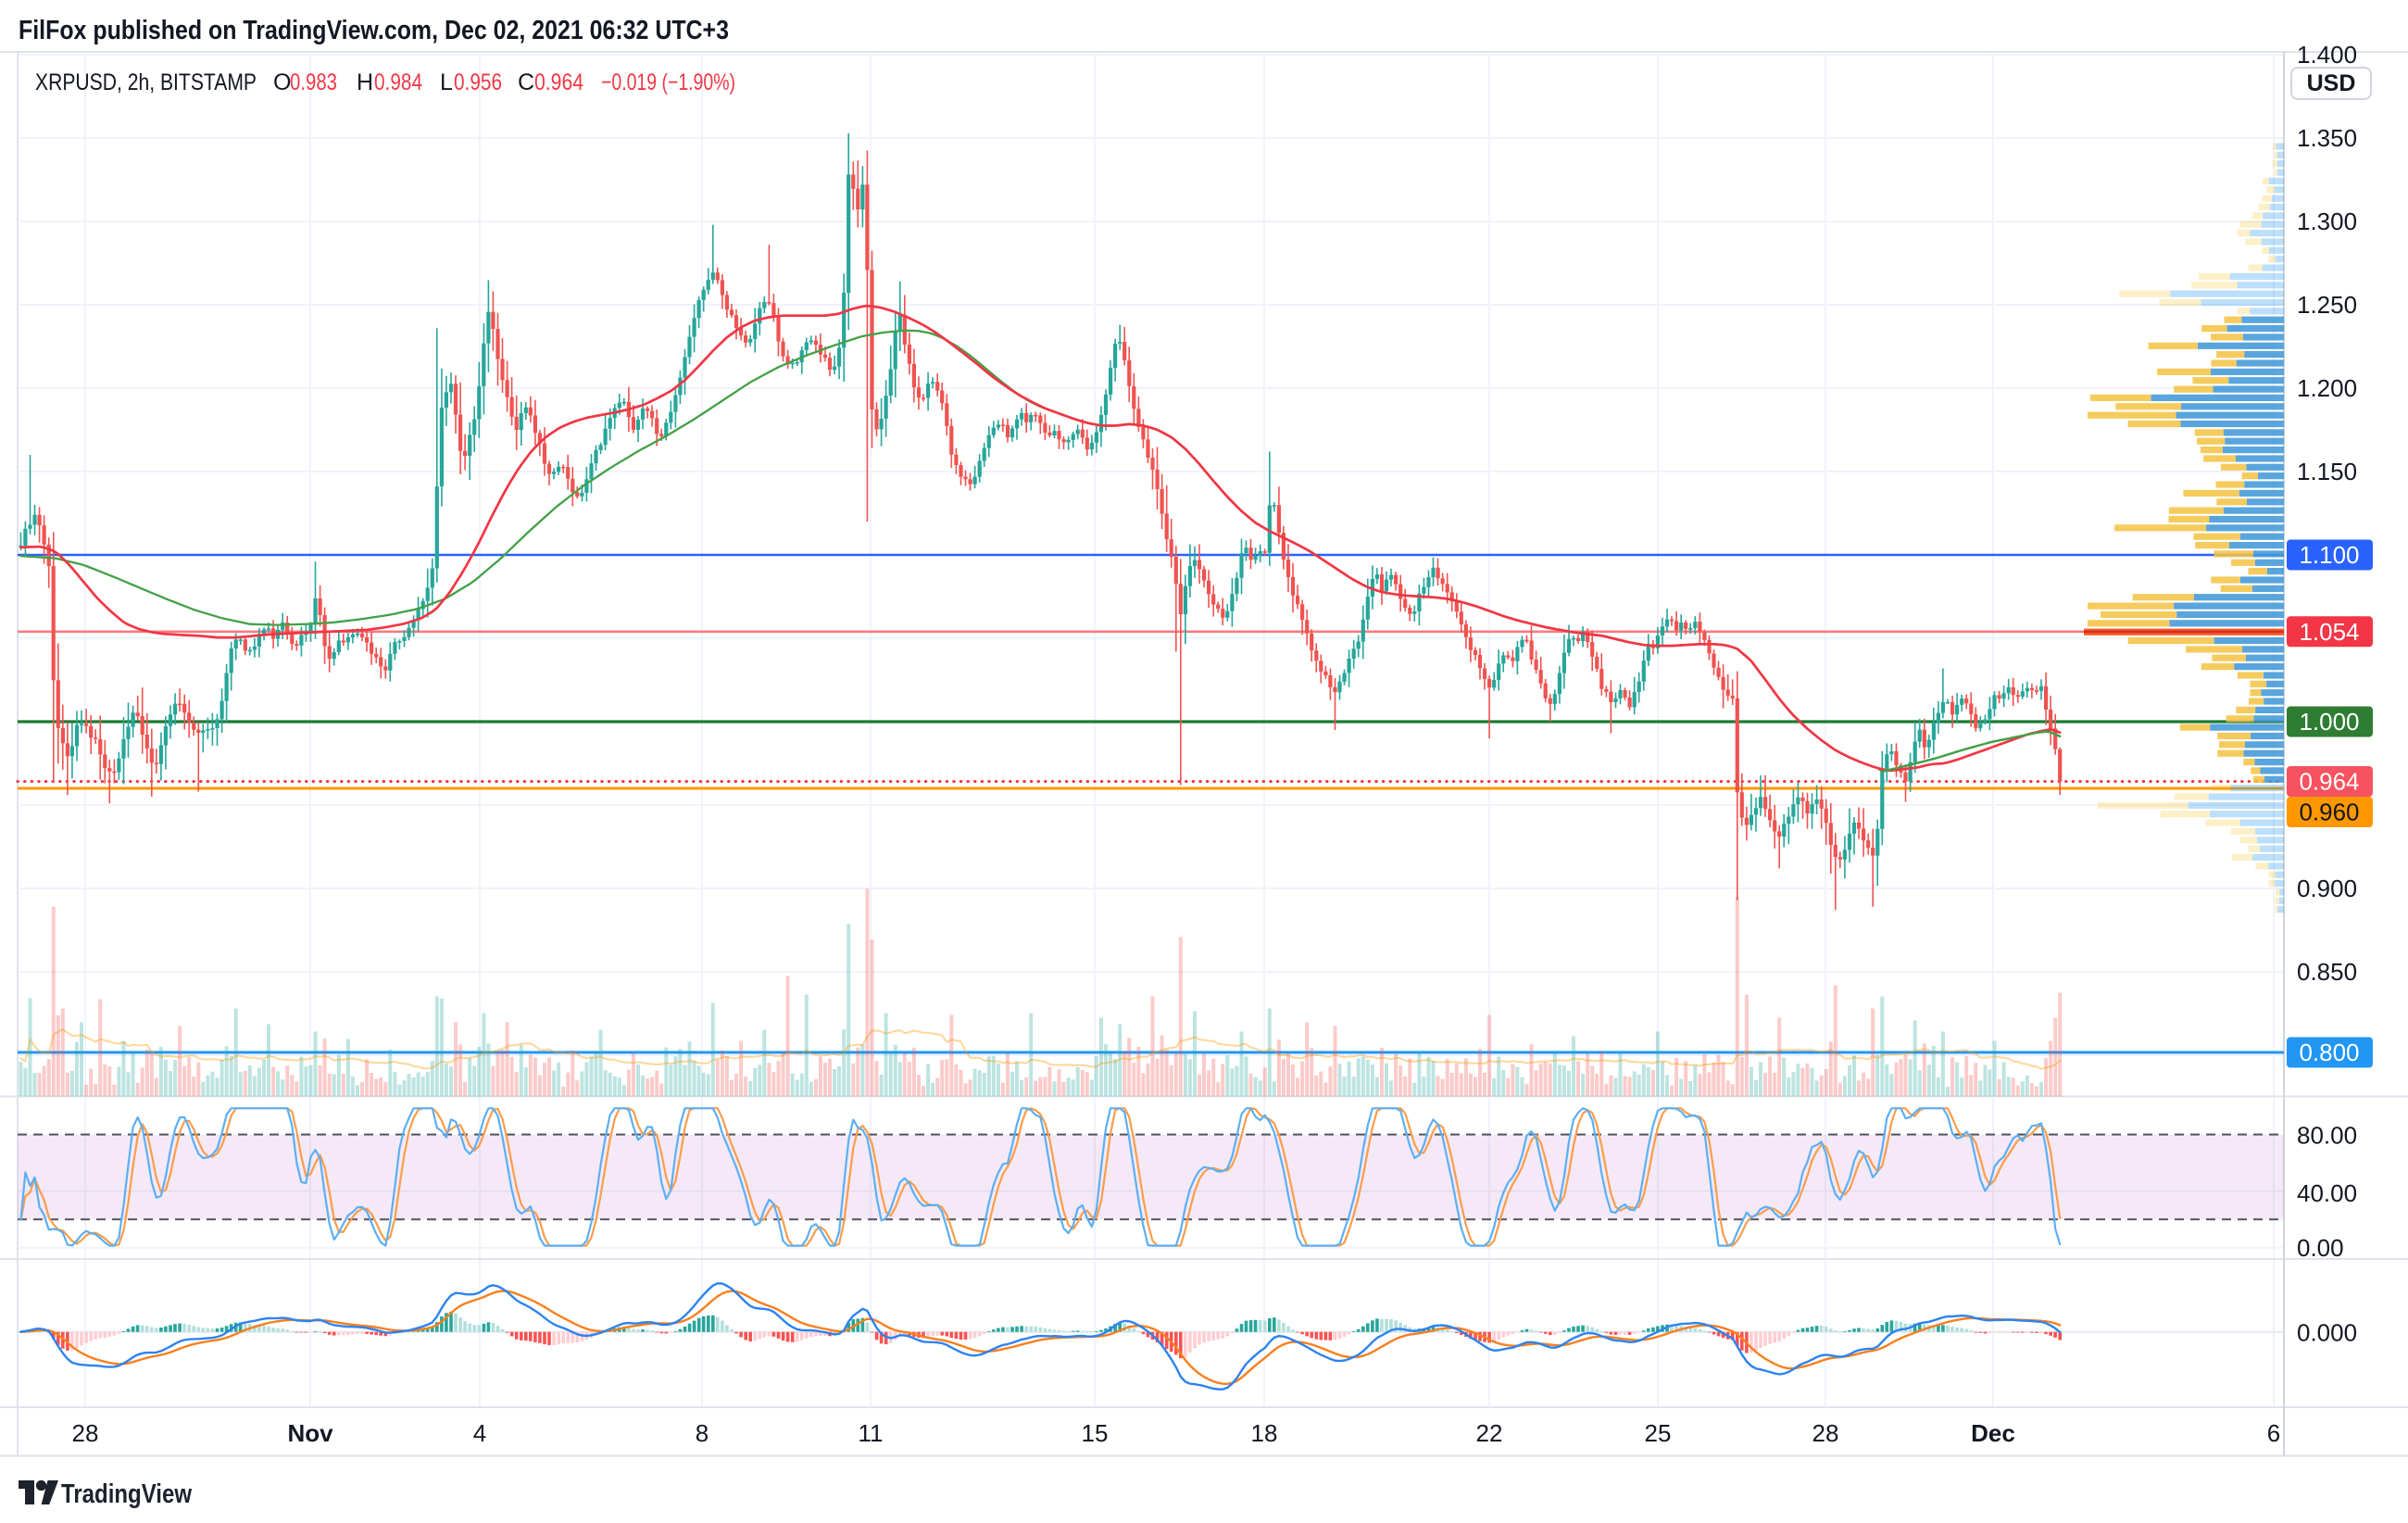 The image size is (2408, 1523). Describe the element at coordinates (1993, 1433) in the screenshot. I see `svg-text: Dec` at that location.